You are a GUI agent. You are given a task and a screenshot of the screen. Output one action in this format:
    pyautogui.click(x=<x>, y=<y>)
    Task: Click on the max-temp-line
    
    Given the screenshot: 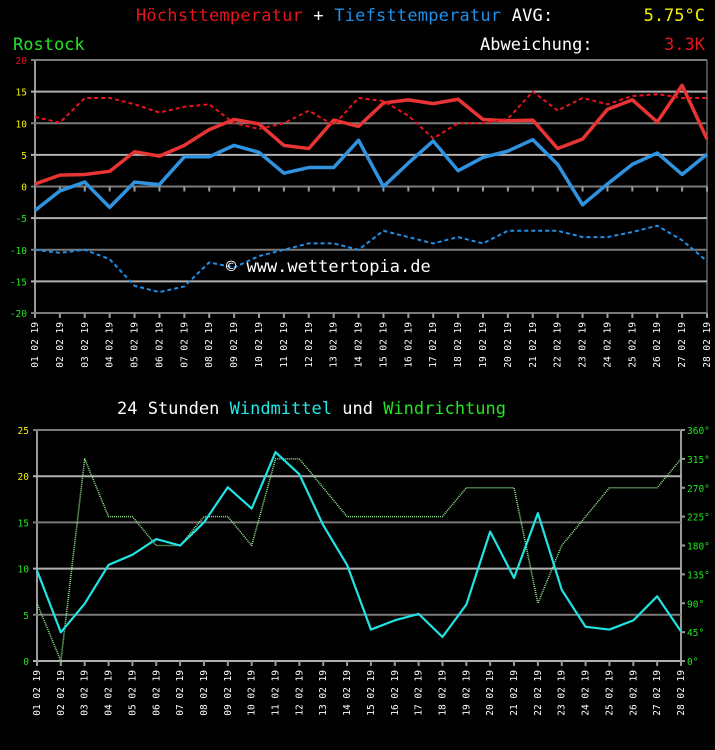 What is the action you would take?
    pyautogui.click(x=371, y=134)
    